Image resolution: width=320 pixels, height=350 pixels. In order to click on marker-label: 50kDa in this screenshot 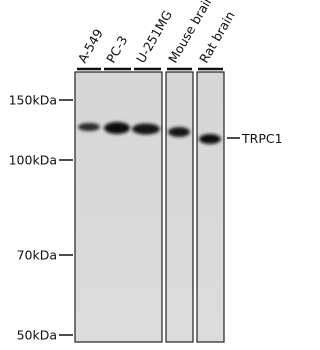, I will do `click(37, 335)`.